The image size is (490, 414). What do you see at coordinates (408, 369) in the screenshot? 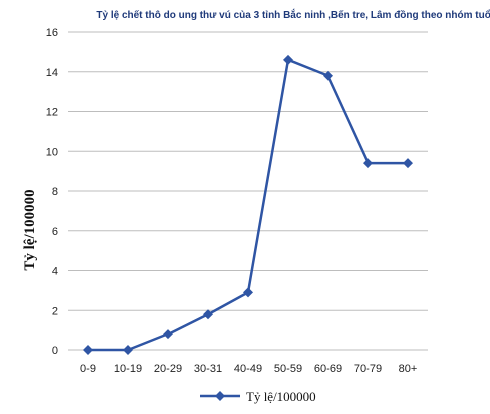
I see `x-tick-label: 80+` at bounding box center [408, 369].